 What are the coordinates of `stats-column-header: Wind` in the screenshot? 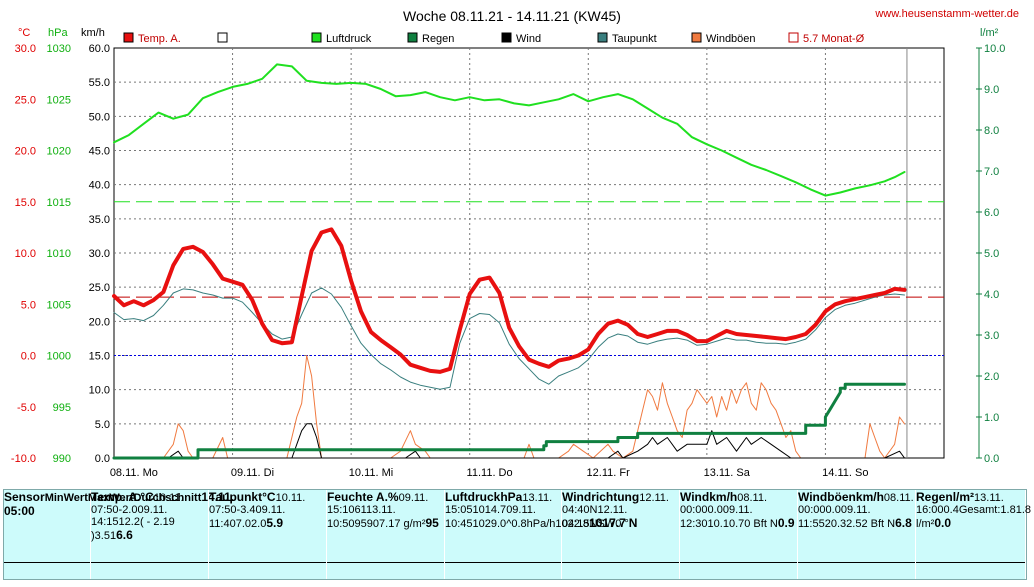 It's located at (695, 497).